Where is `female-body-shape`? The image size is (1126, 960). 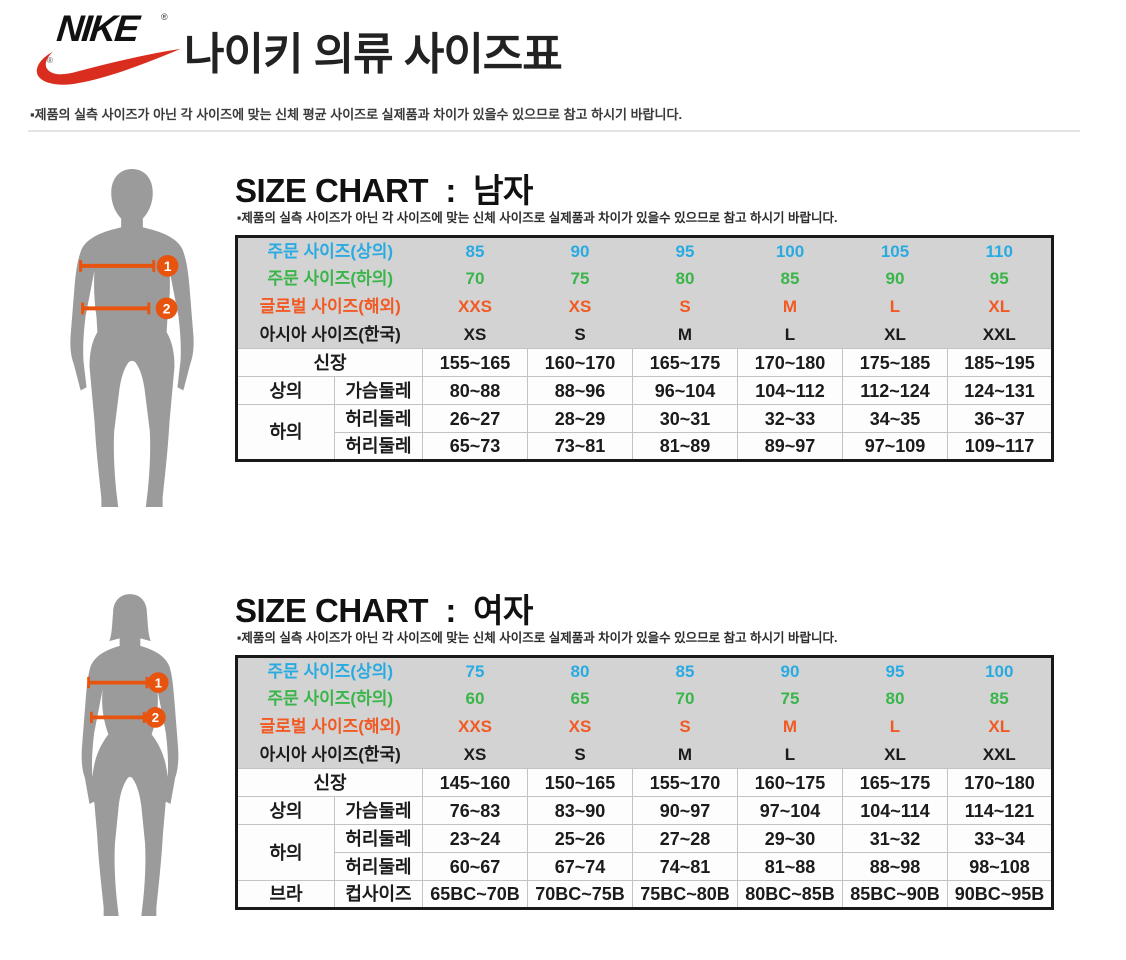
female-body-shape is located at coordinates (130, 755).